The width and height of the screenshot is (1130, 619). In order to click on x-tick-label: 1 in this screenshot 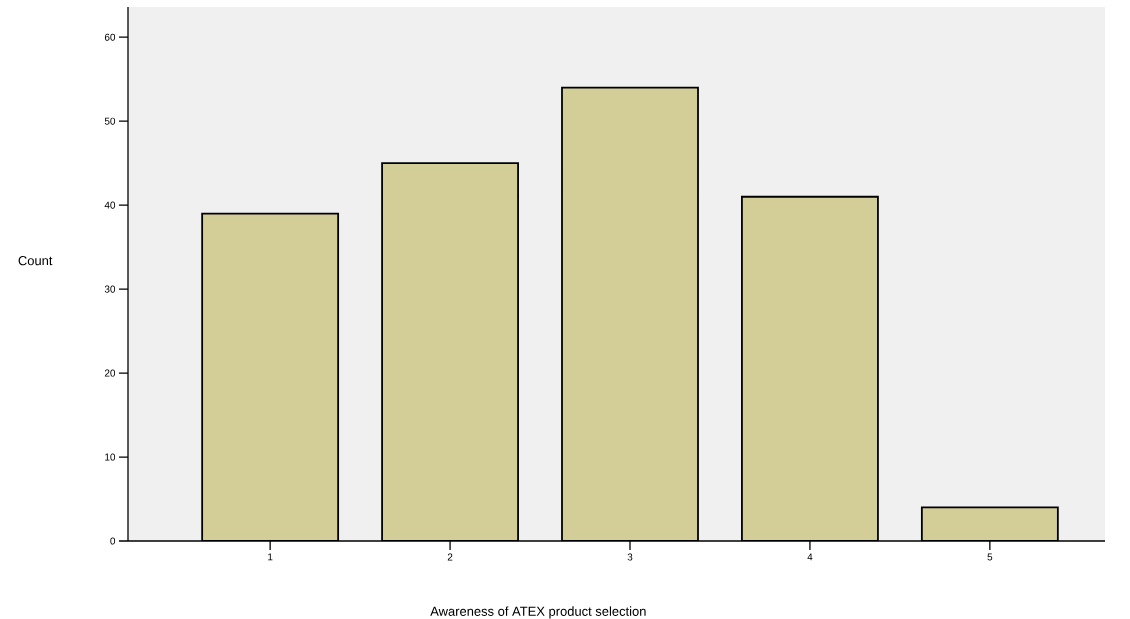, I will do `click(270, 557)`.